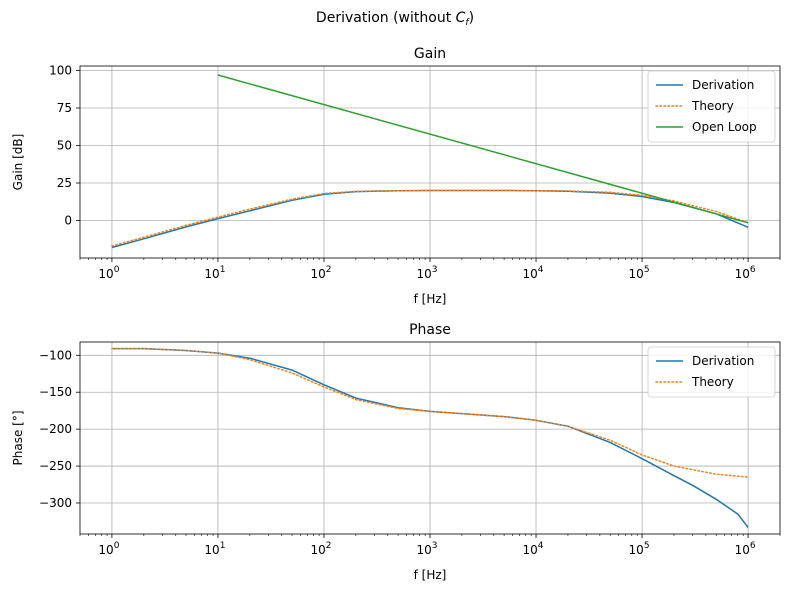 The image size is (790, 592). I want to click on phase-ylabel: Phase [°], so click(18, 437).